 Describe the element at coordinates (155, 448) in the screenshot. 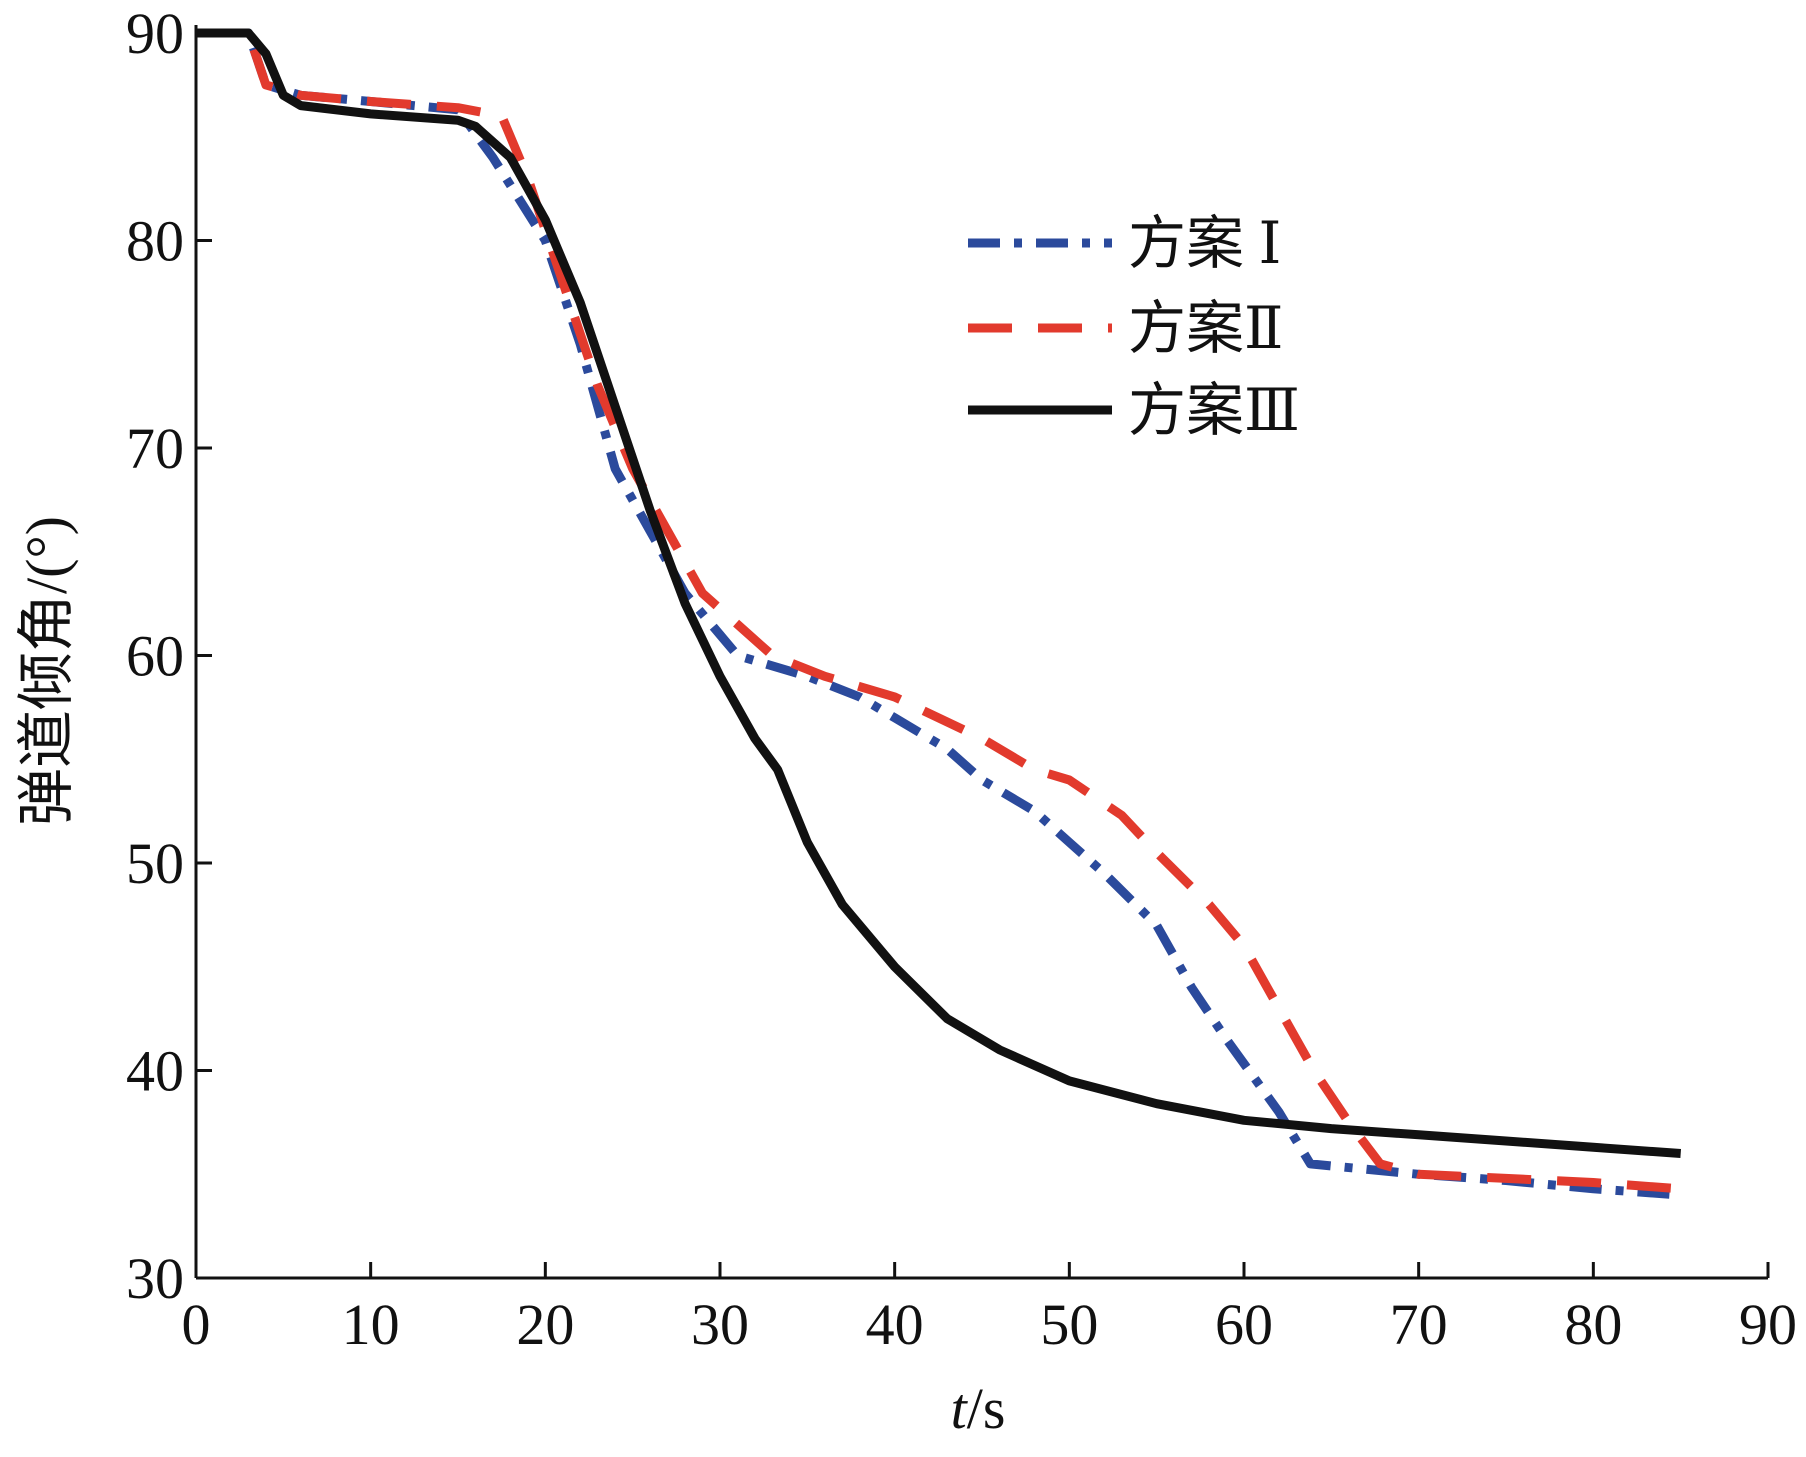

I see `y-tick-label: 70` at that location.